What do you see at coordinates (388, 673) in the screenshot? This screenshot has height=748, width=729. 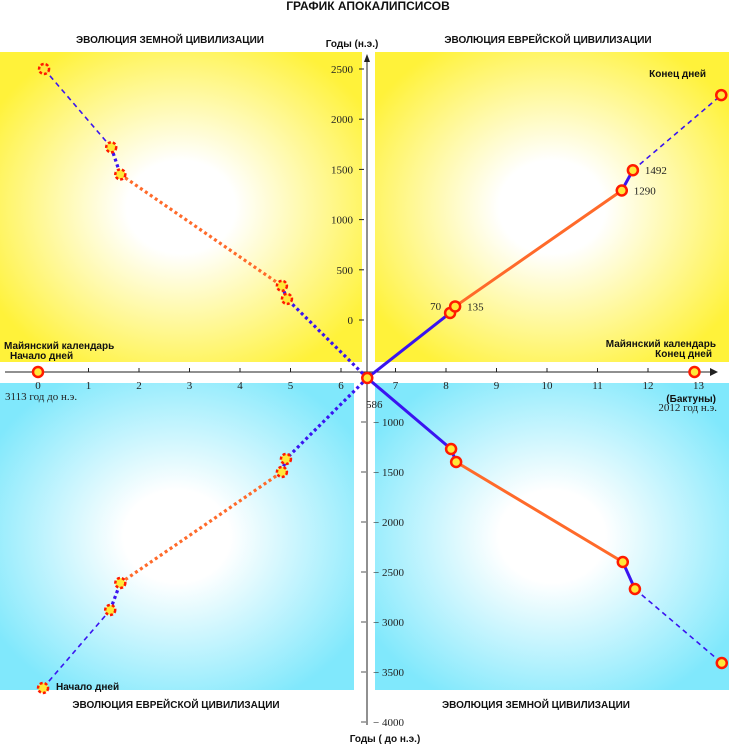 I see `y-tick-label: − 3500` at bounding box center [388, 673].